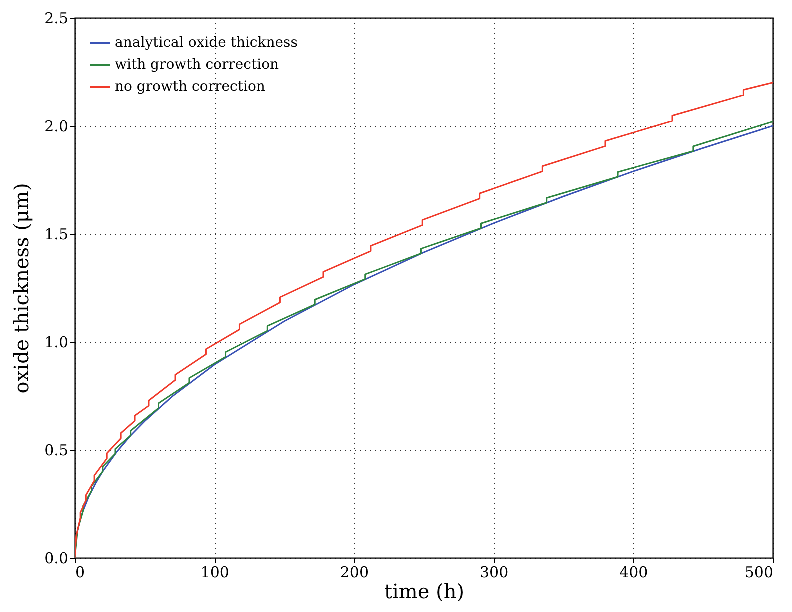 Image resolution: width=792 pixels, height=612 pixels. I want to click on legend-label: no growth correction, so click(190, 87).